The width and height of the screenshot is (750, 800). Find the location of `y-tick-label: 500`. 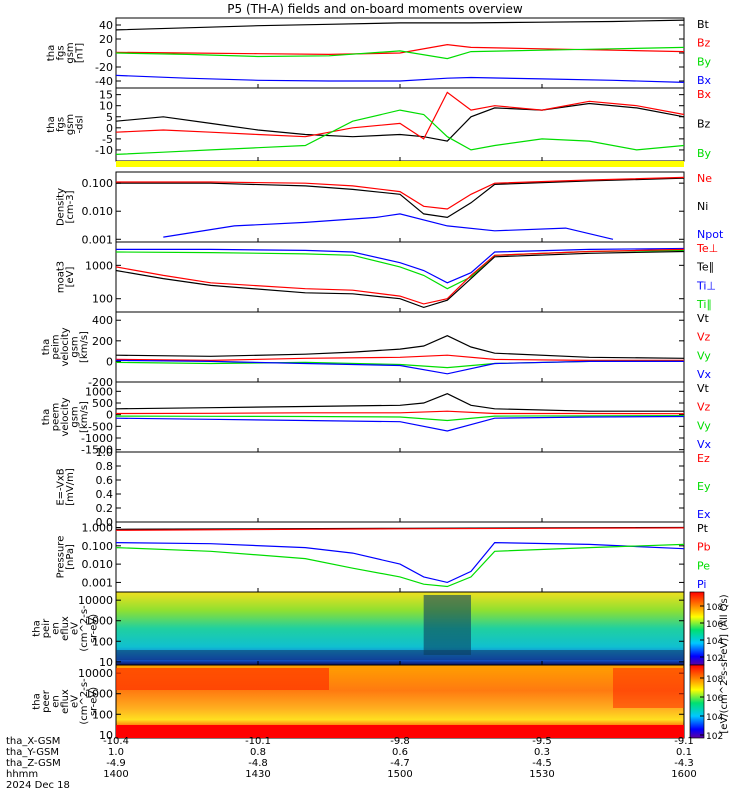

y-tick-label: 500 is located at coordinates (102, 403).